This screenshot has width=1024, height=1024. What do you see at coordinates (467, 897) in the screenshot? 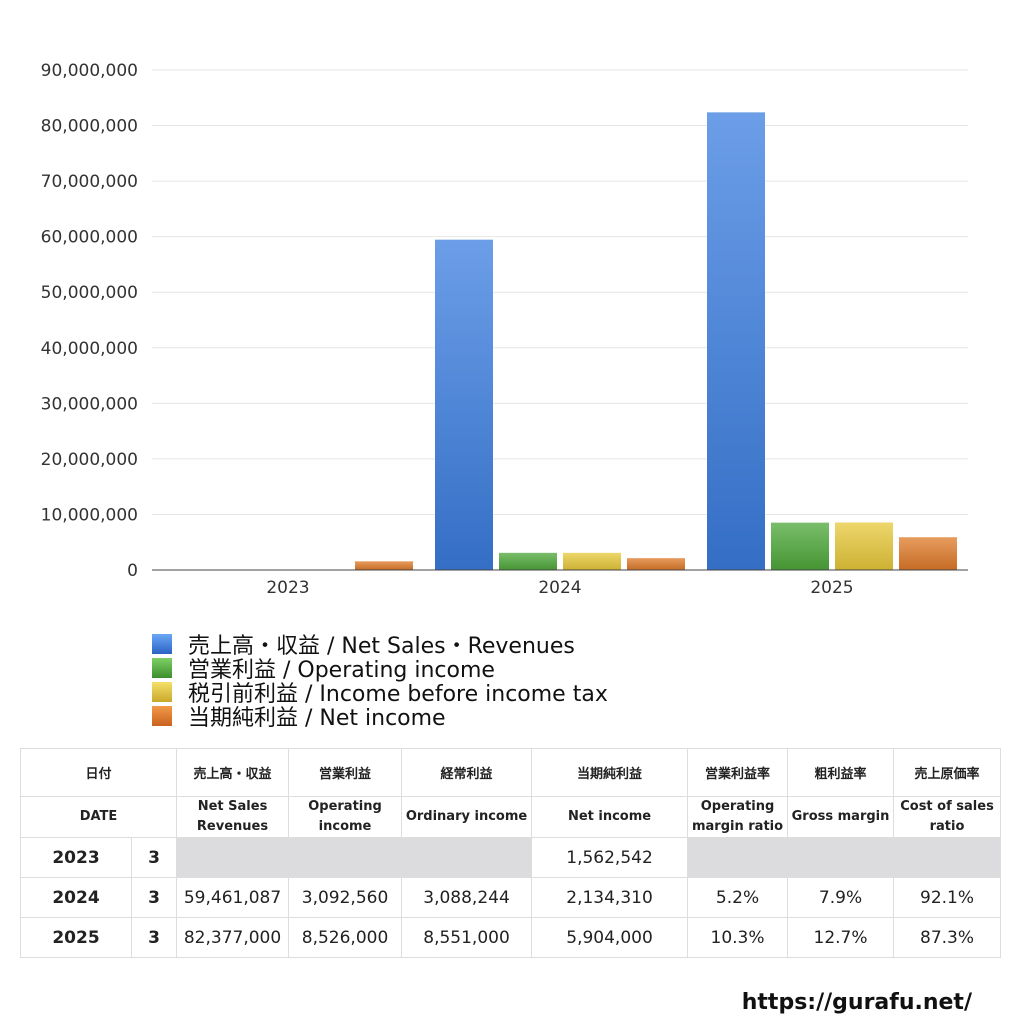
I see `data-cell: 3,088,244` at bounding box center [467, 897].